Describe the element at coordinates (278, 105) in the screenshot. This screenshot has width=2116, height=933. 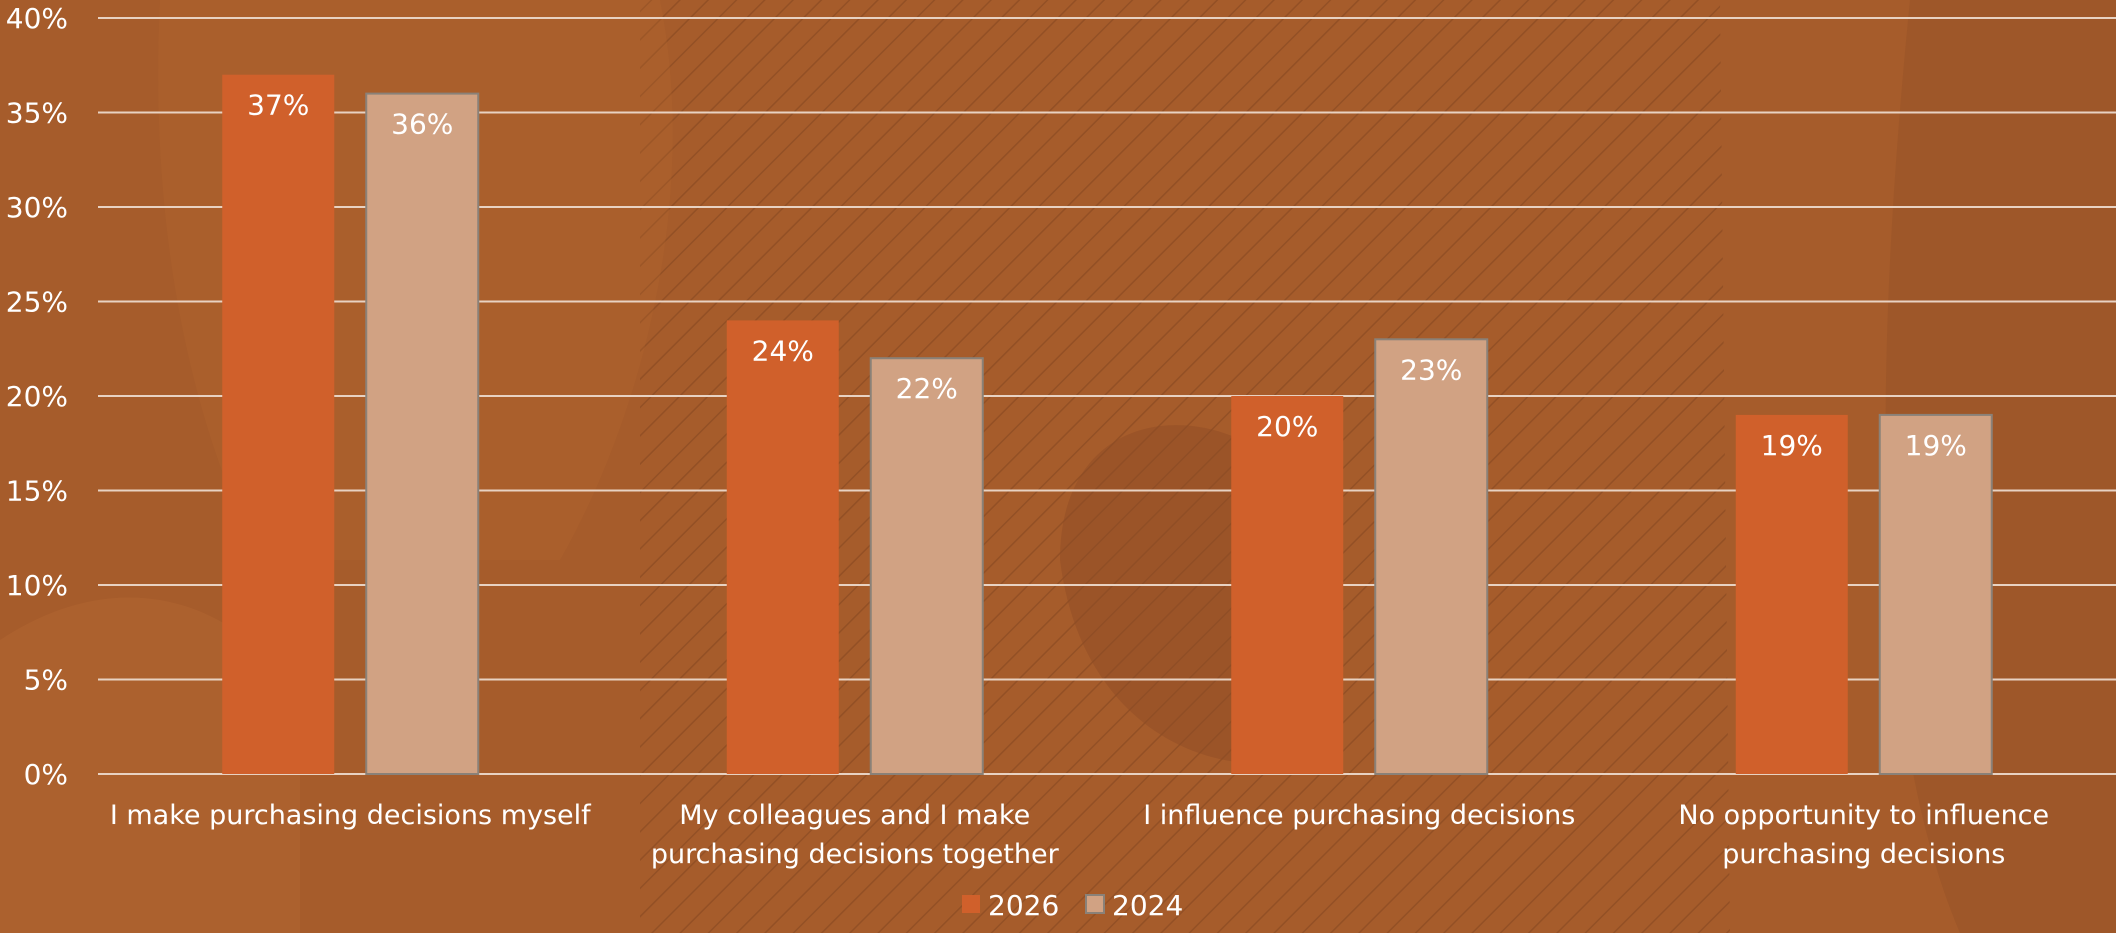
I see `data-label: 37%` at that location.